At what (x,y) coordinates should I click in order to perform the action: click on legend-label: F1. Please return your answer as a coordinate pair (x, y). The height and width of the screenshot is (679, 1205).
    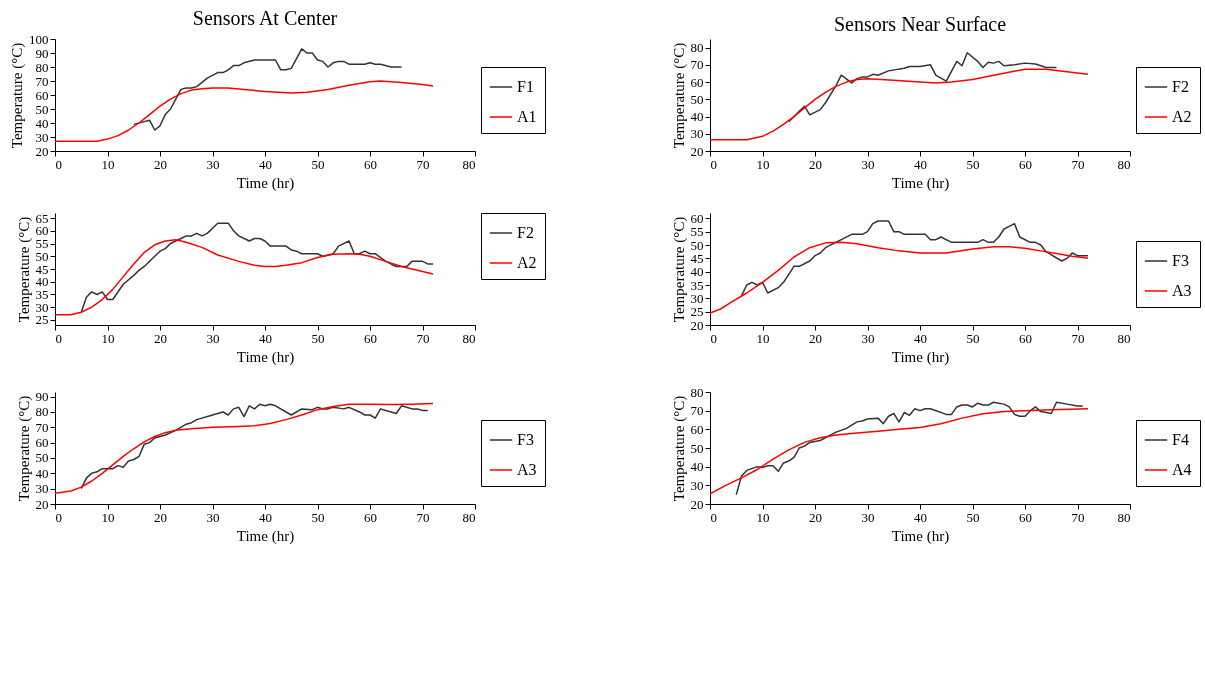
    Looking at the image, I should click on (525, 86).